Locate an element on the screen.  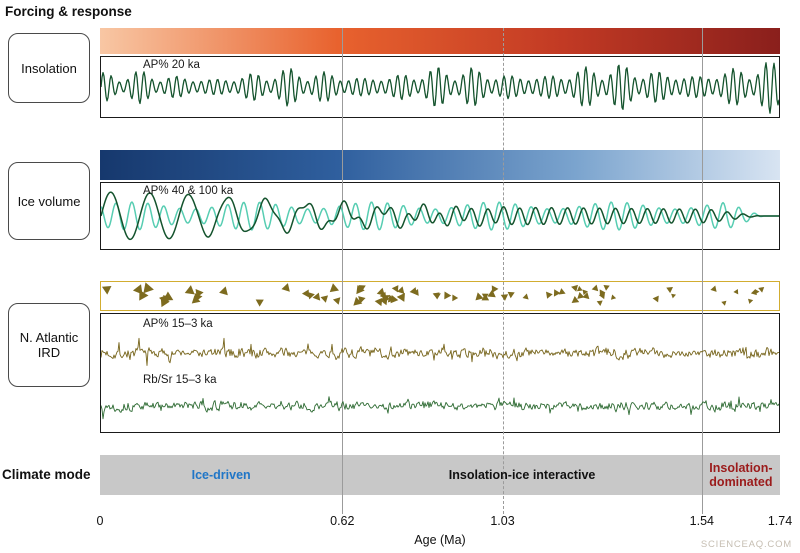
ird-event-bar is located at coordinates (440, 296).